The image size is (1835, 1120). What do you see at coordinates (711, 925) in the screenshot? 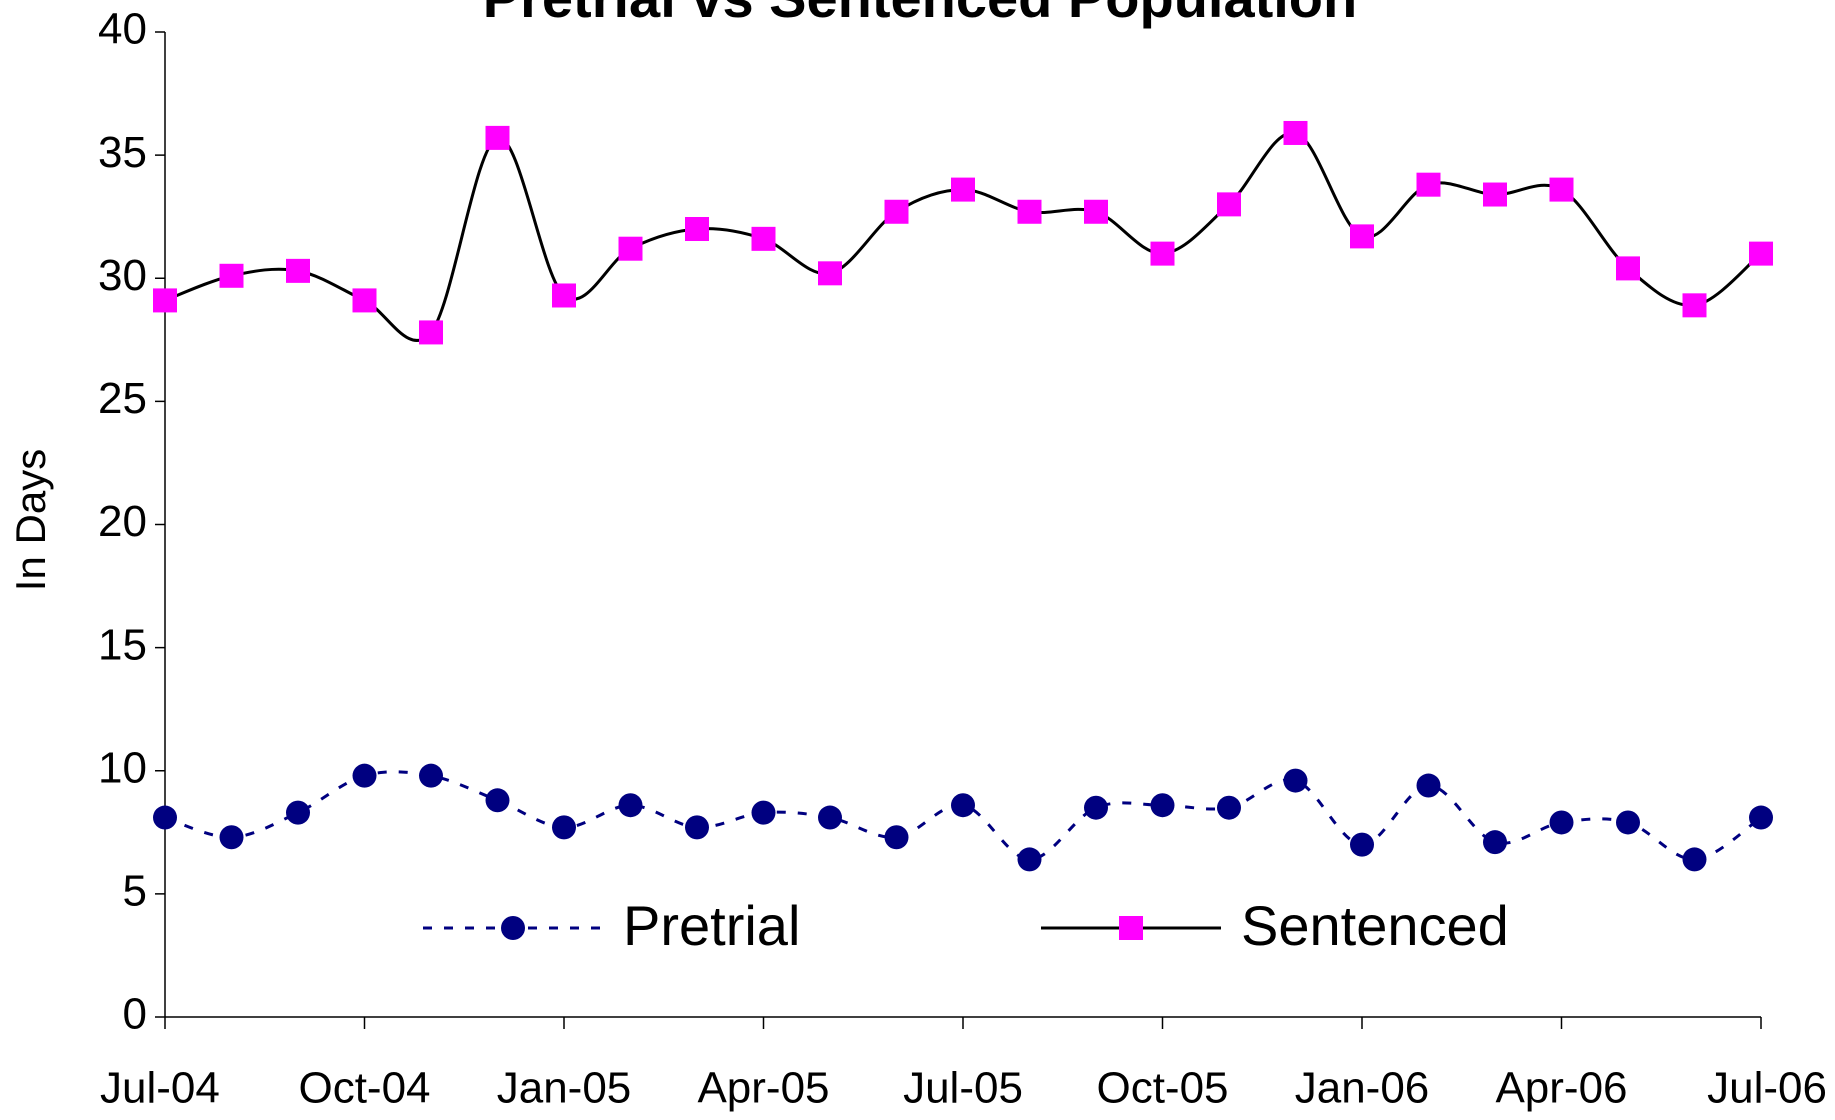
I see `legend-label: Pretrial` at bounding box center [711, 925].